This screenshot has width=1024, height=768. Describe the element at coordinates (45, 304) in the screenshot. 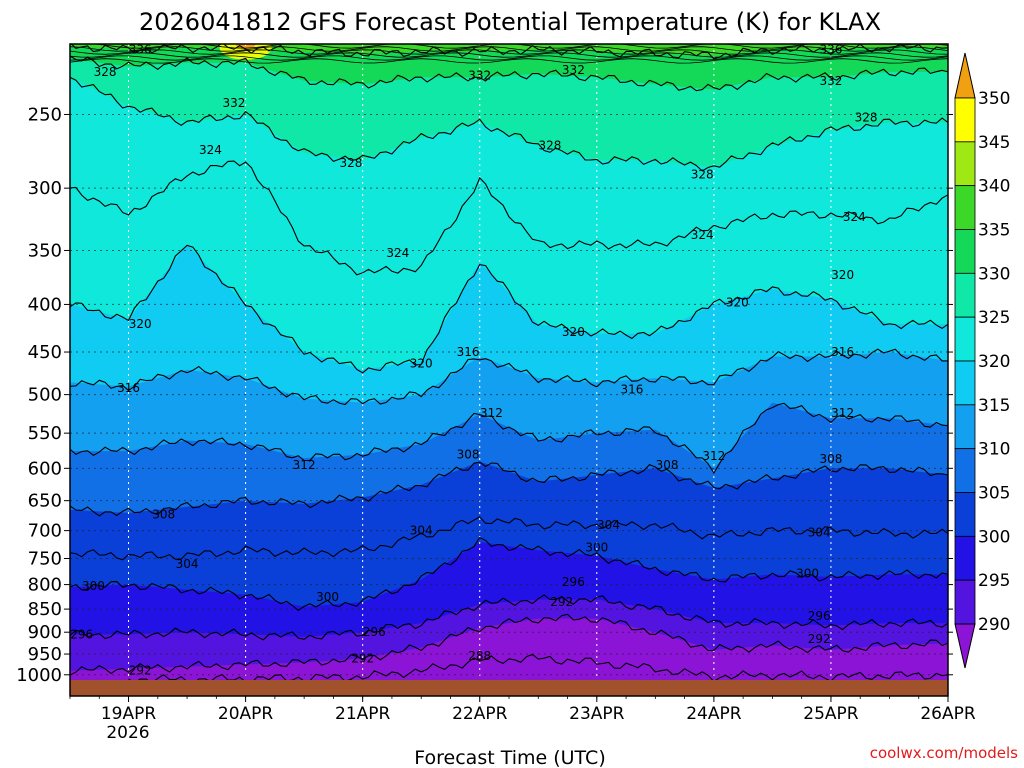

I see `y-tick-label: 400` at that location.